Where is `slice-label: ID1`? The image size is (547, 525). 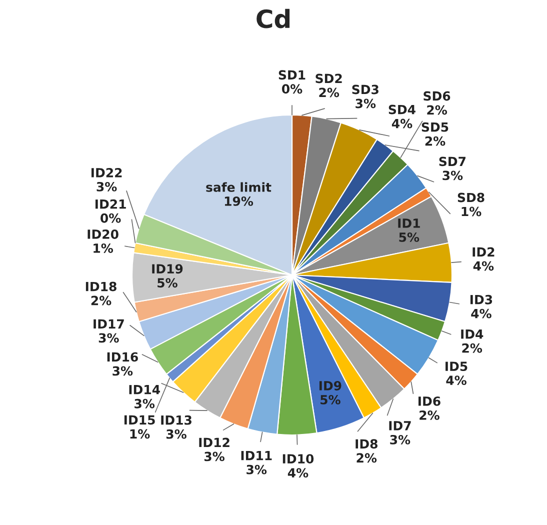 slice-label: ID1 is located at coordinates (409, 223).